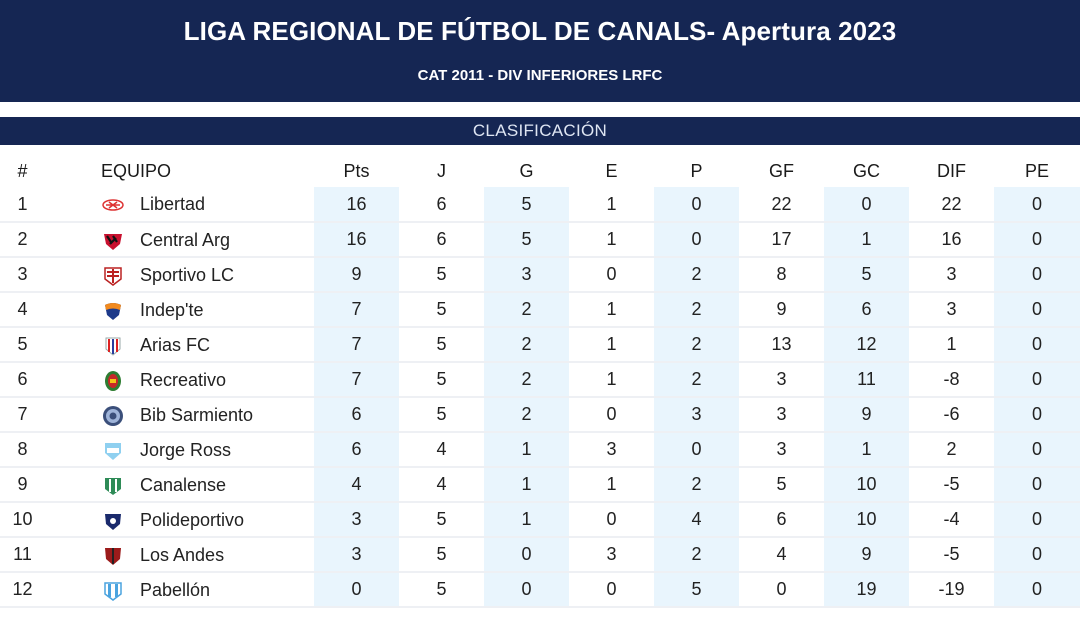 The image size is (1080, 623). I want to click on cell-pts: 3, so click(356, 520).